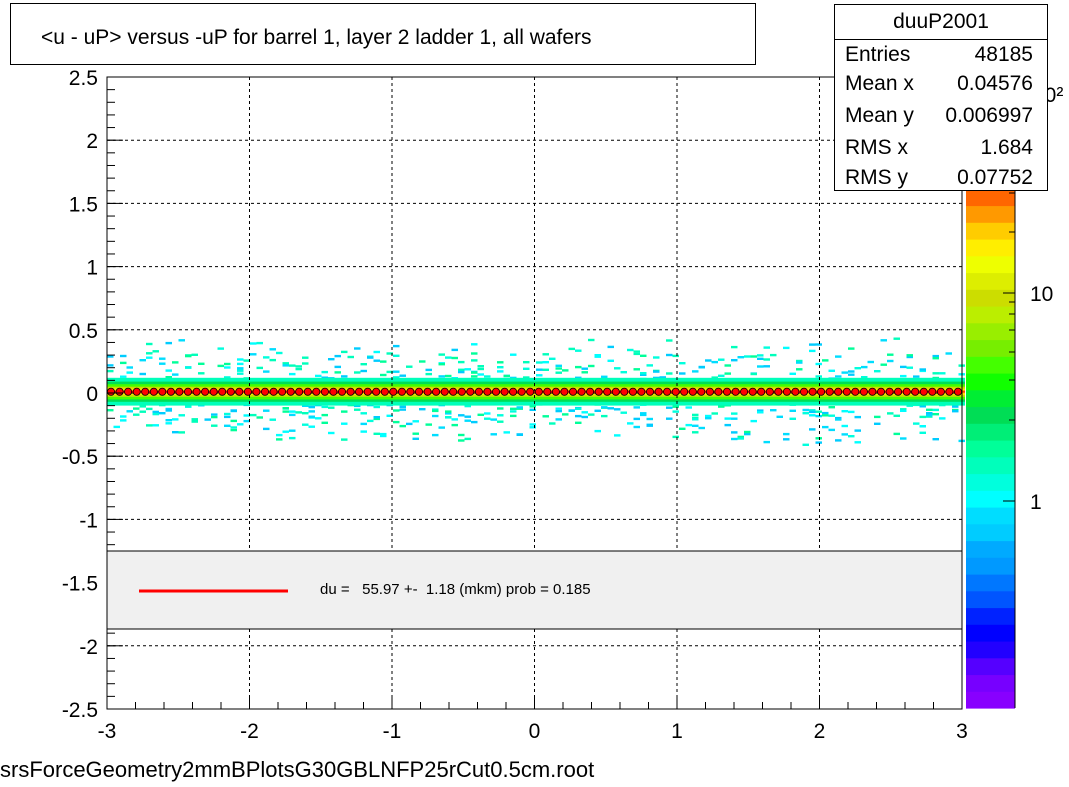  Describe the element at coordinates (1006, 147) in the screenshot. I see `stats-value: 1.684` at that location.